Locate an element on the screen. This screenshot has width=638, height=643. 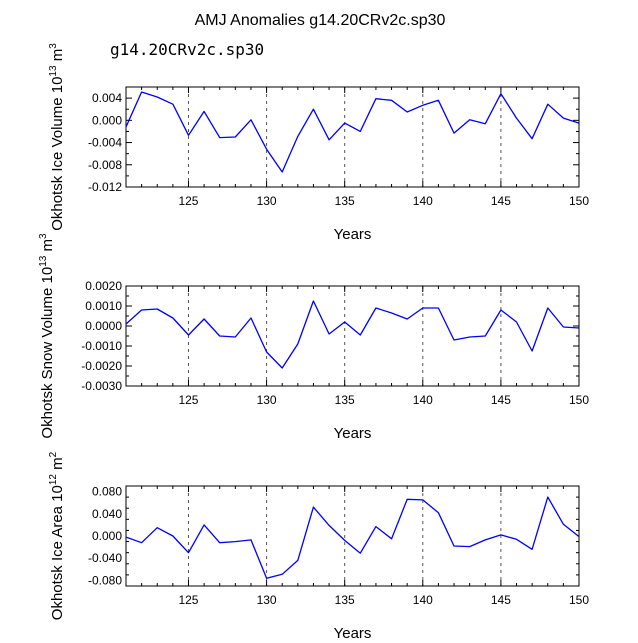
y-label-unit-exponent: 2 is located at coordinates (53, 454).